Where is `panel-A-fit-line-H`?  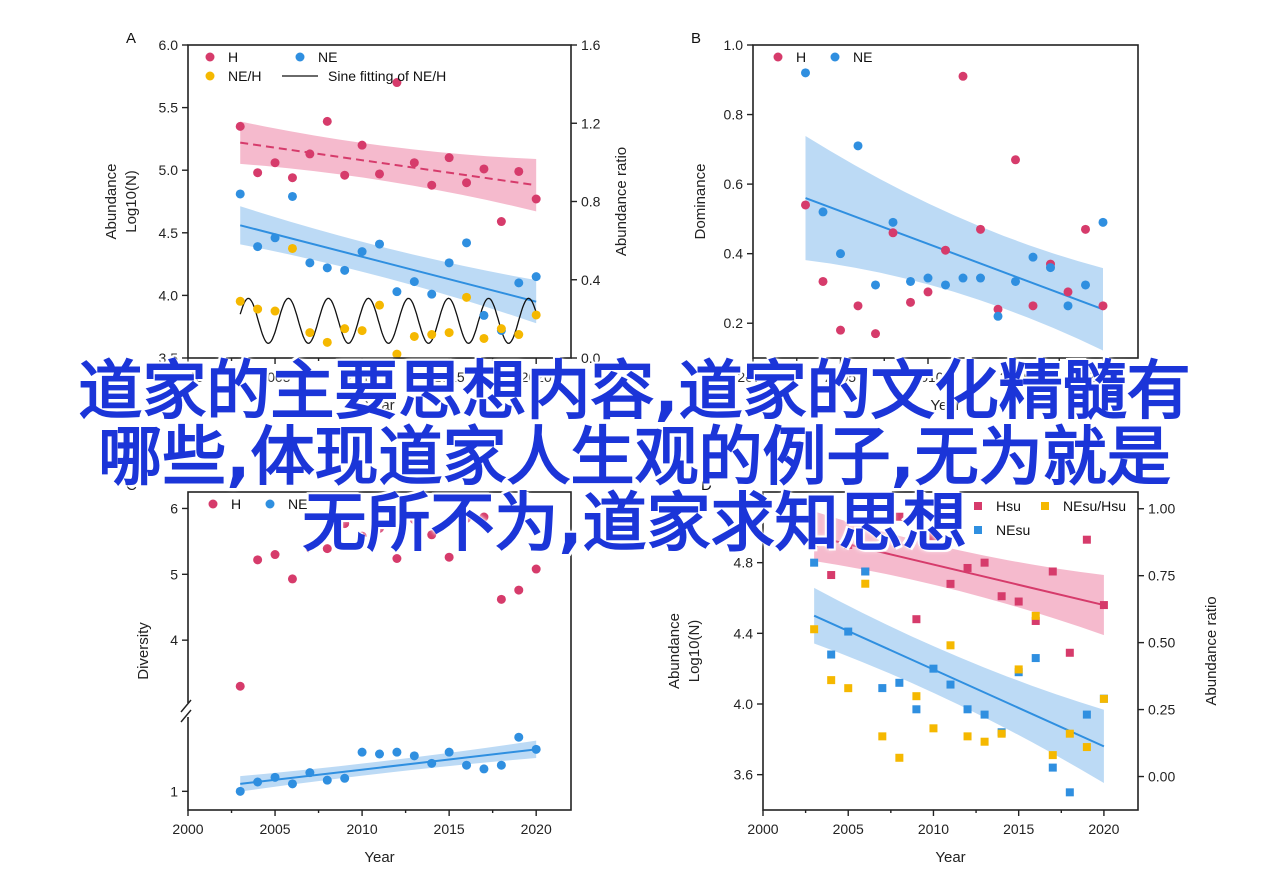 panel-A-fit-line-H is located at coordinates (388, 164).